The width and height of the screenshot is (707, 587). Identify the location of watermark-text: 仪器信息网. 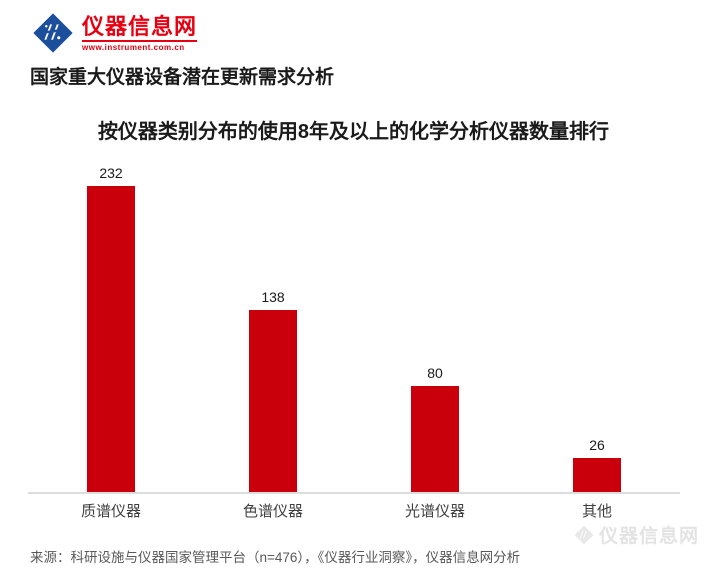
(648, 536).